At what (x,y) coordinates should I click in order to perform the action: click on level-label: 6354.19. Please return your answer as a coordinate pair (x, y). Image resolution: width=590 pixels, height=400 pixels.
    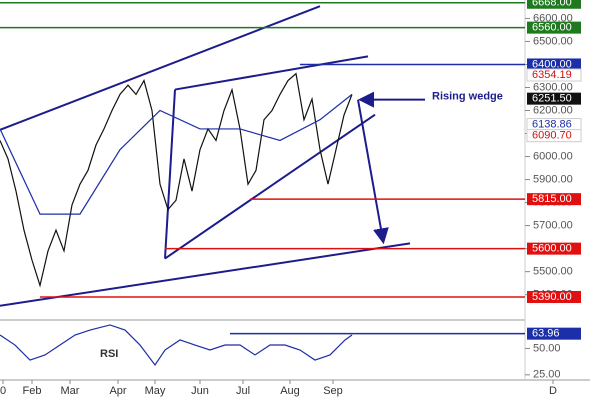
    Looking at the image, I should click on (552, 75).